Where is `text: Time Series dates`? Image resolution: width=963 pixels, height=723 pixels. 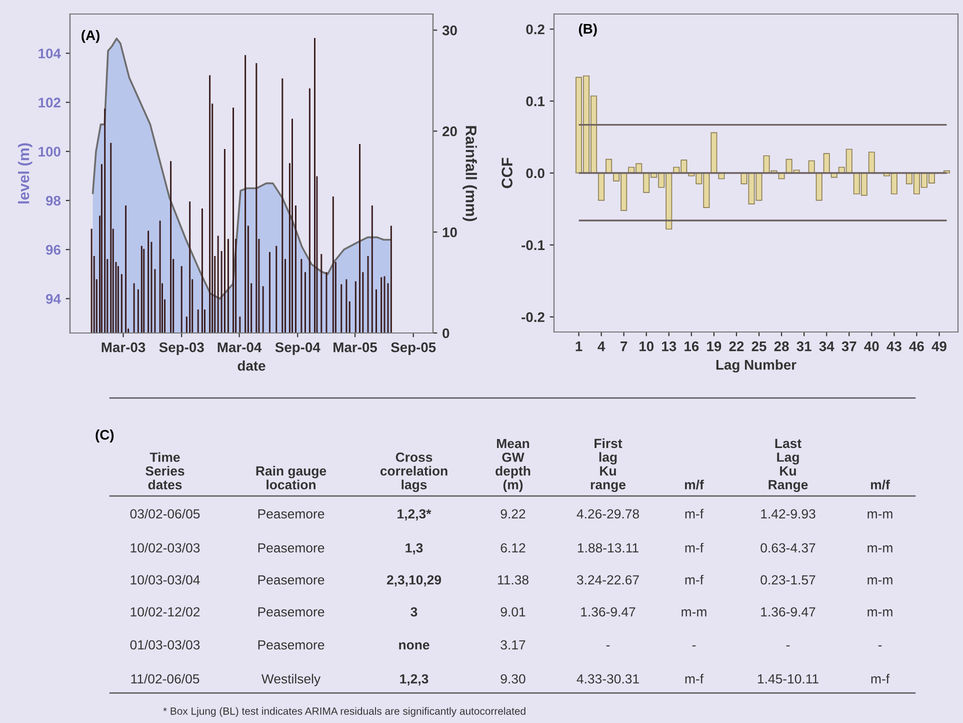
text: Time Series dates is located at coordinates (165, 471).